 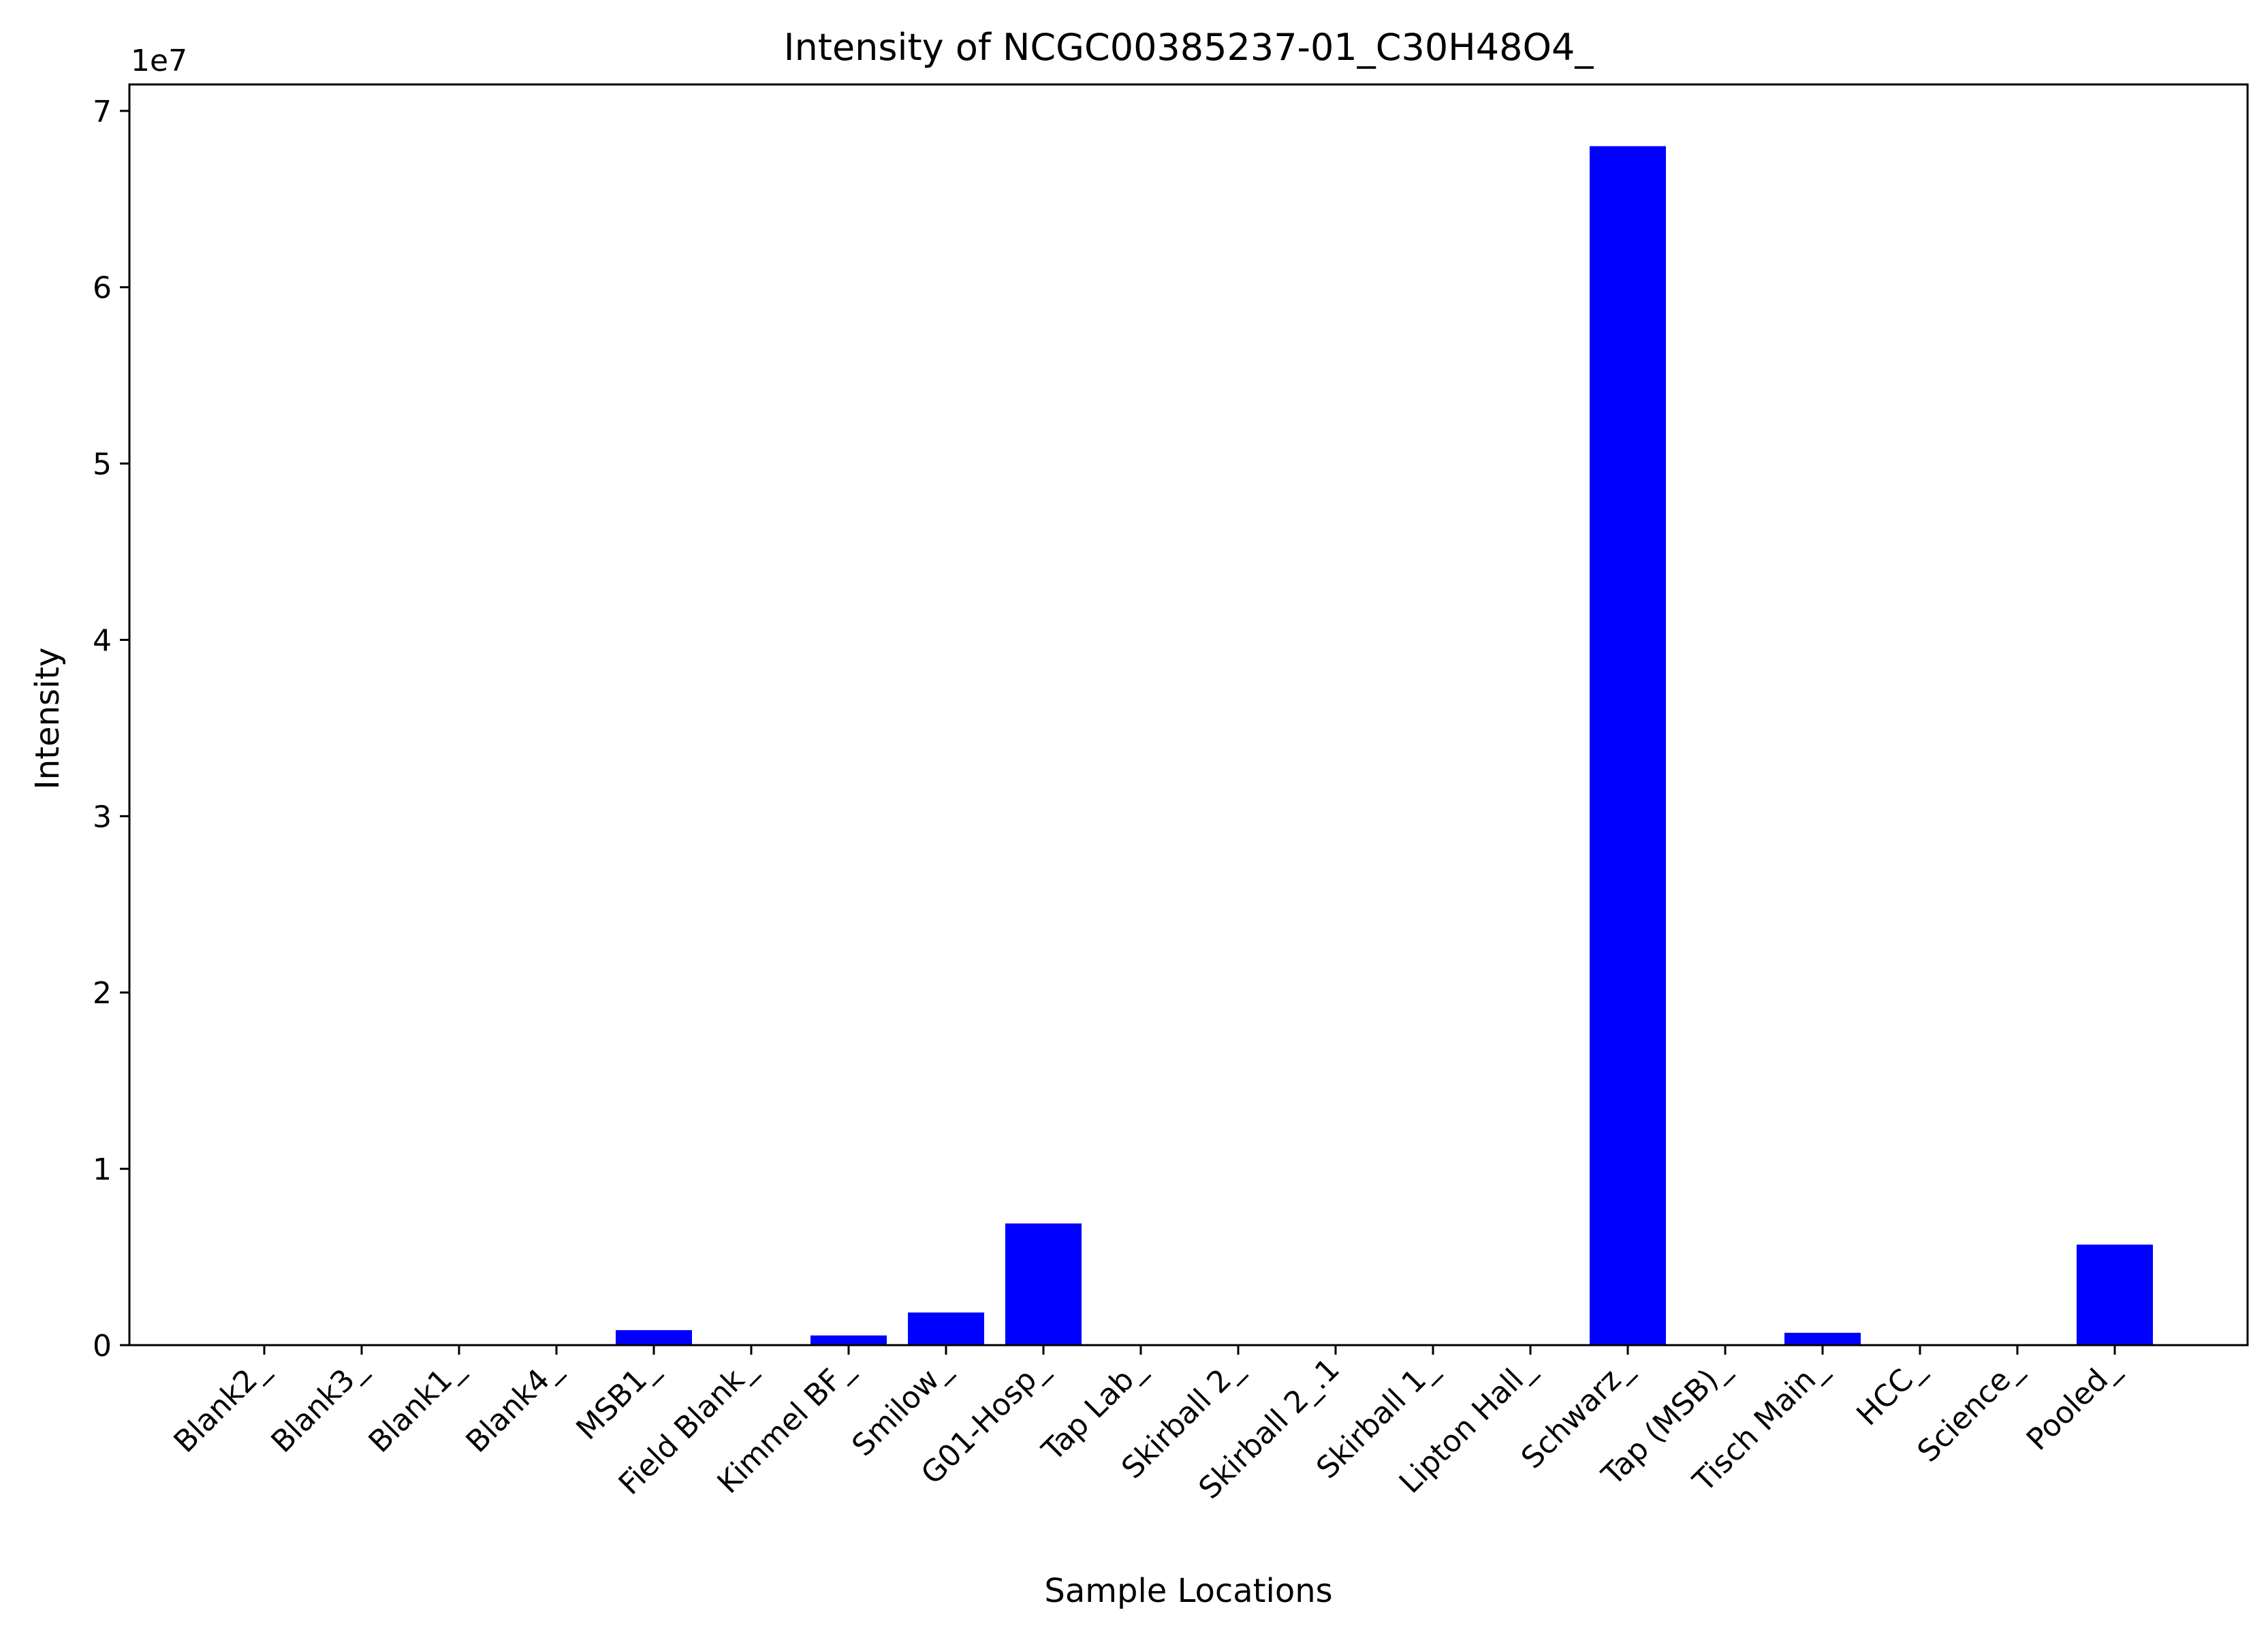 What do you see at coordinates (1970, 1410) in the screenshot?
I see `x-tick-label-18: Science_` at bounding box center [1970, 1410].